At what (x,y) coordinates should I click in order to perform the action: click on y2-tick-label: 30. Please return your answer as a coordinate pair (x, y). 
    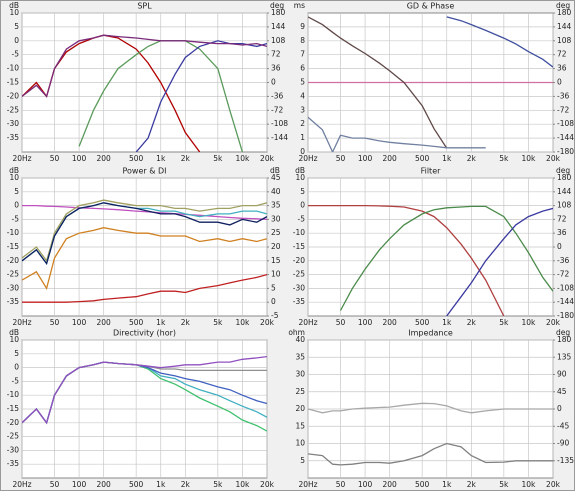
    Looking at the image, I should click on (276, 218).